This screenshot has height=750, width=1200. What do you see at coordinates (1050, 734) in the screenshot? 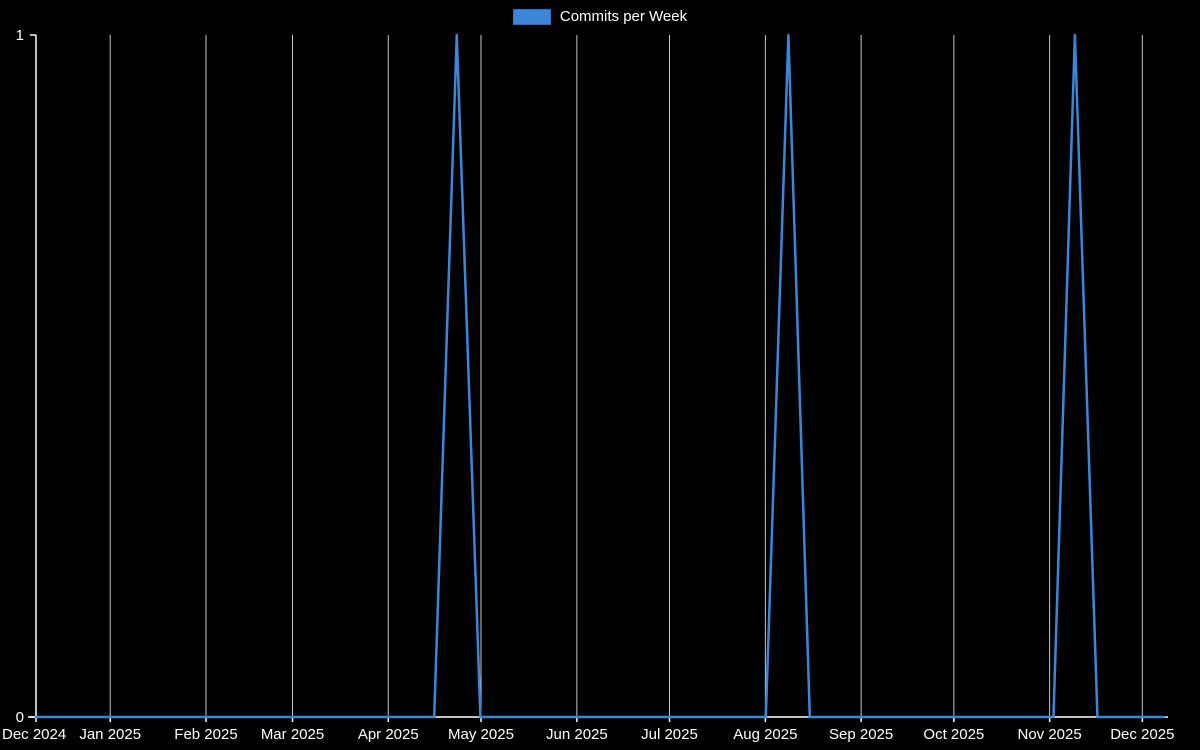
I see `x-tick-label: Nov 2025` at bounding box center [1050, 734].